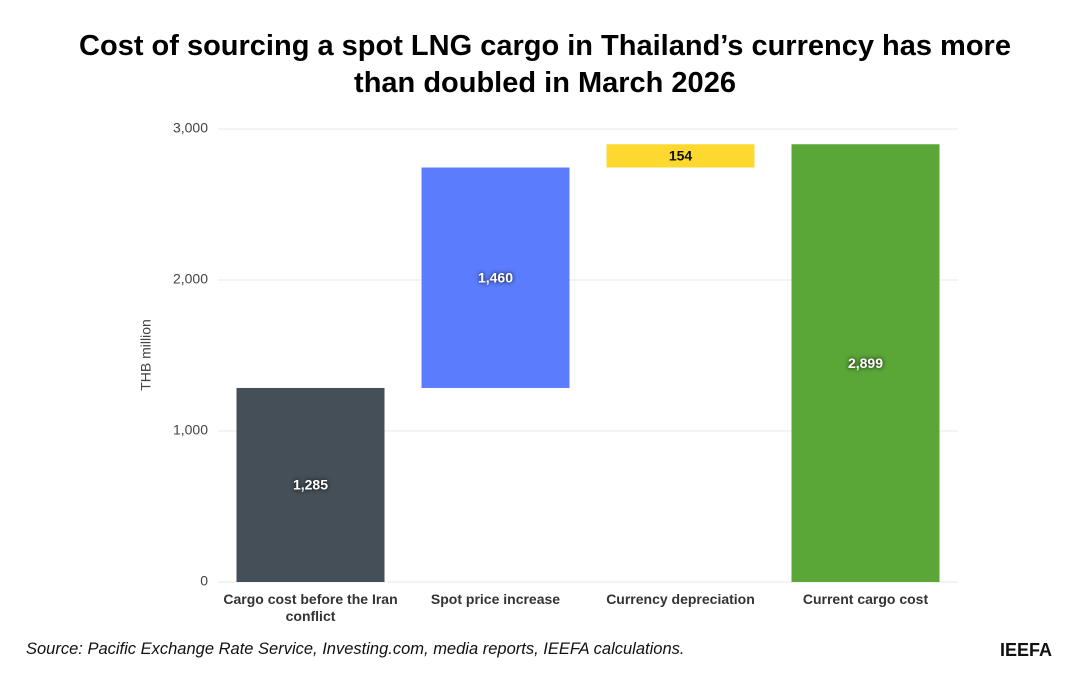 The height and width of the screenshot is (681, 1090). What do you see at coordinates (146, 355) in the screenshot?
I see `y-axis-label: THB million` at bounding box center [146, 355].